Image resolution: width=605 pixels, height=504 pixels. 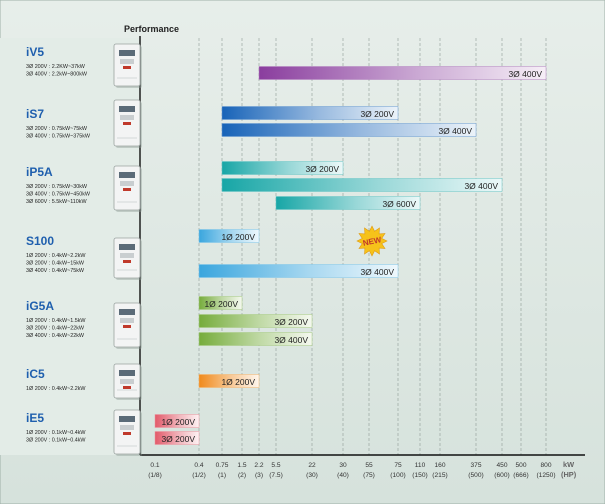 I want to click on product-spec: 3Ø 400V : 2.2kW~800kW, so click(x=57, y=74).